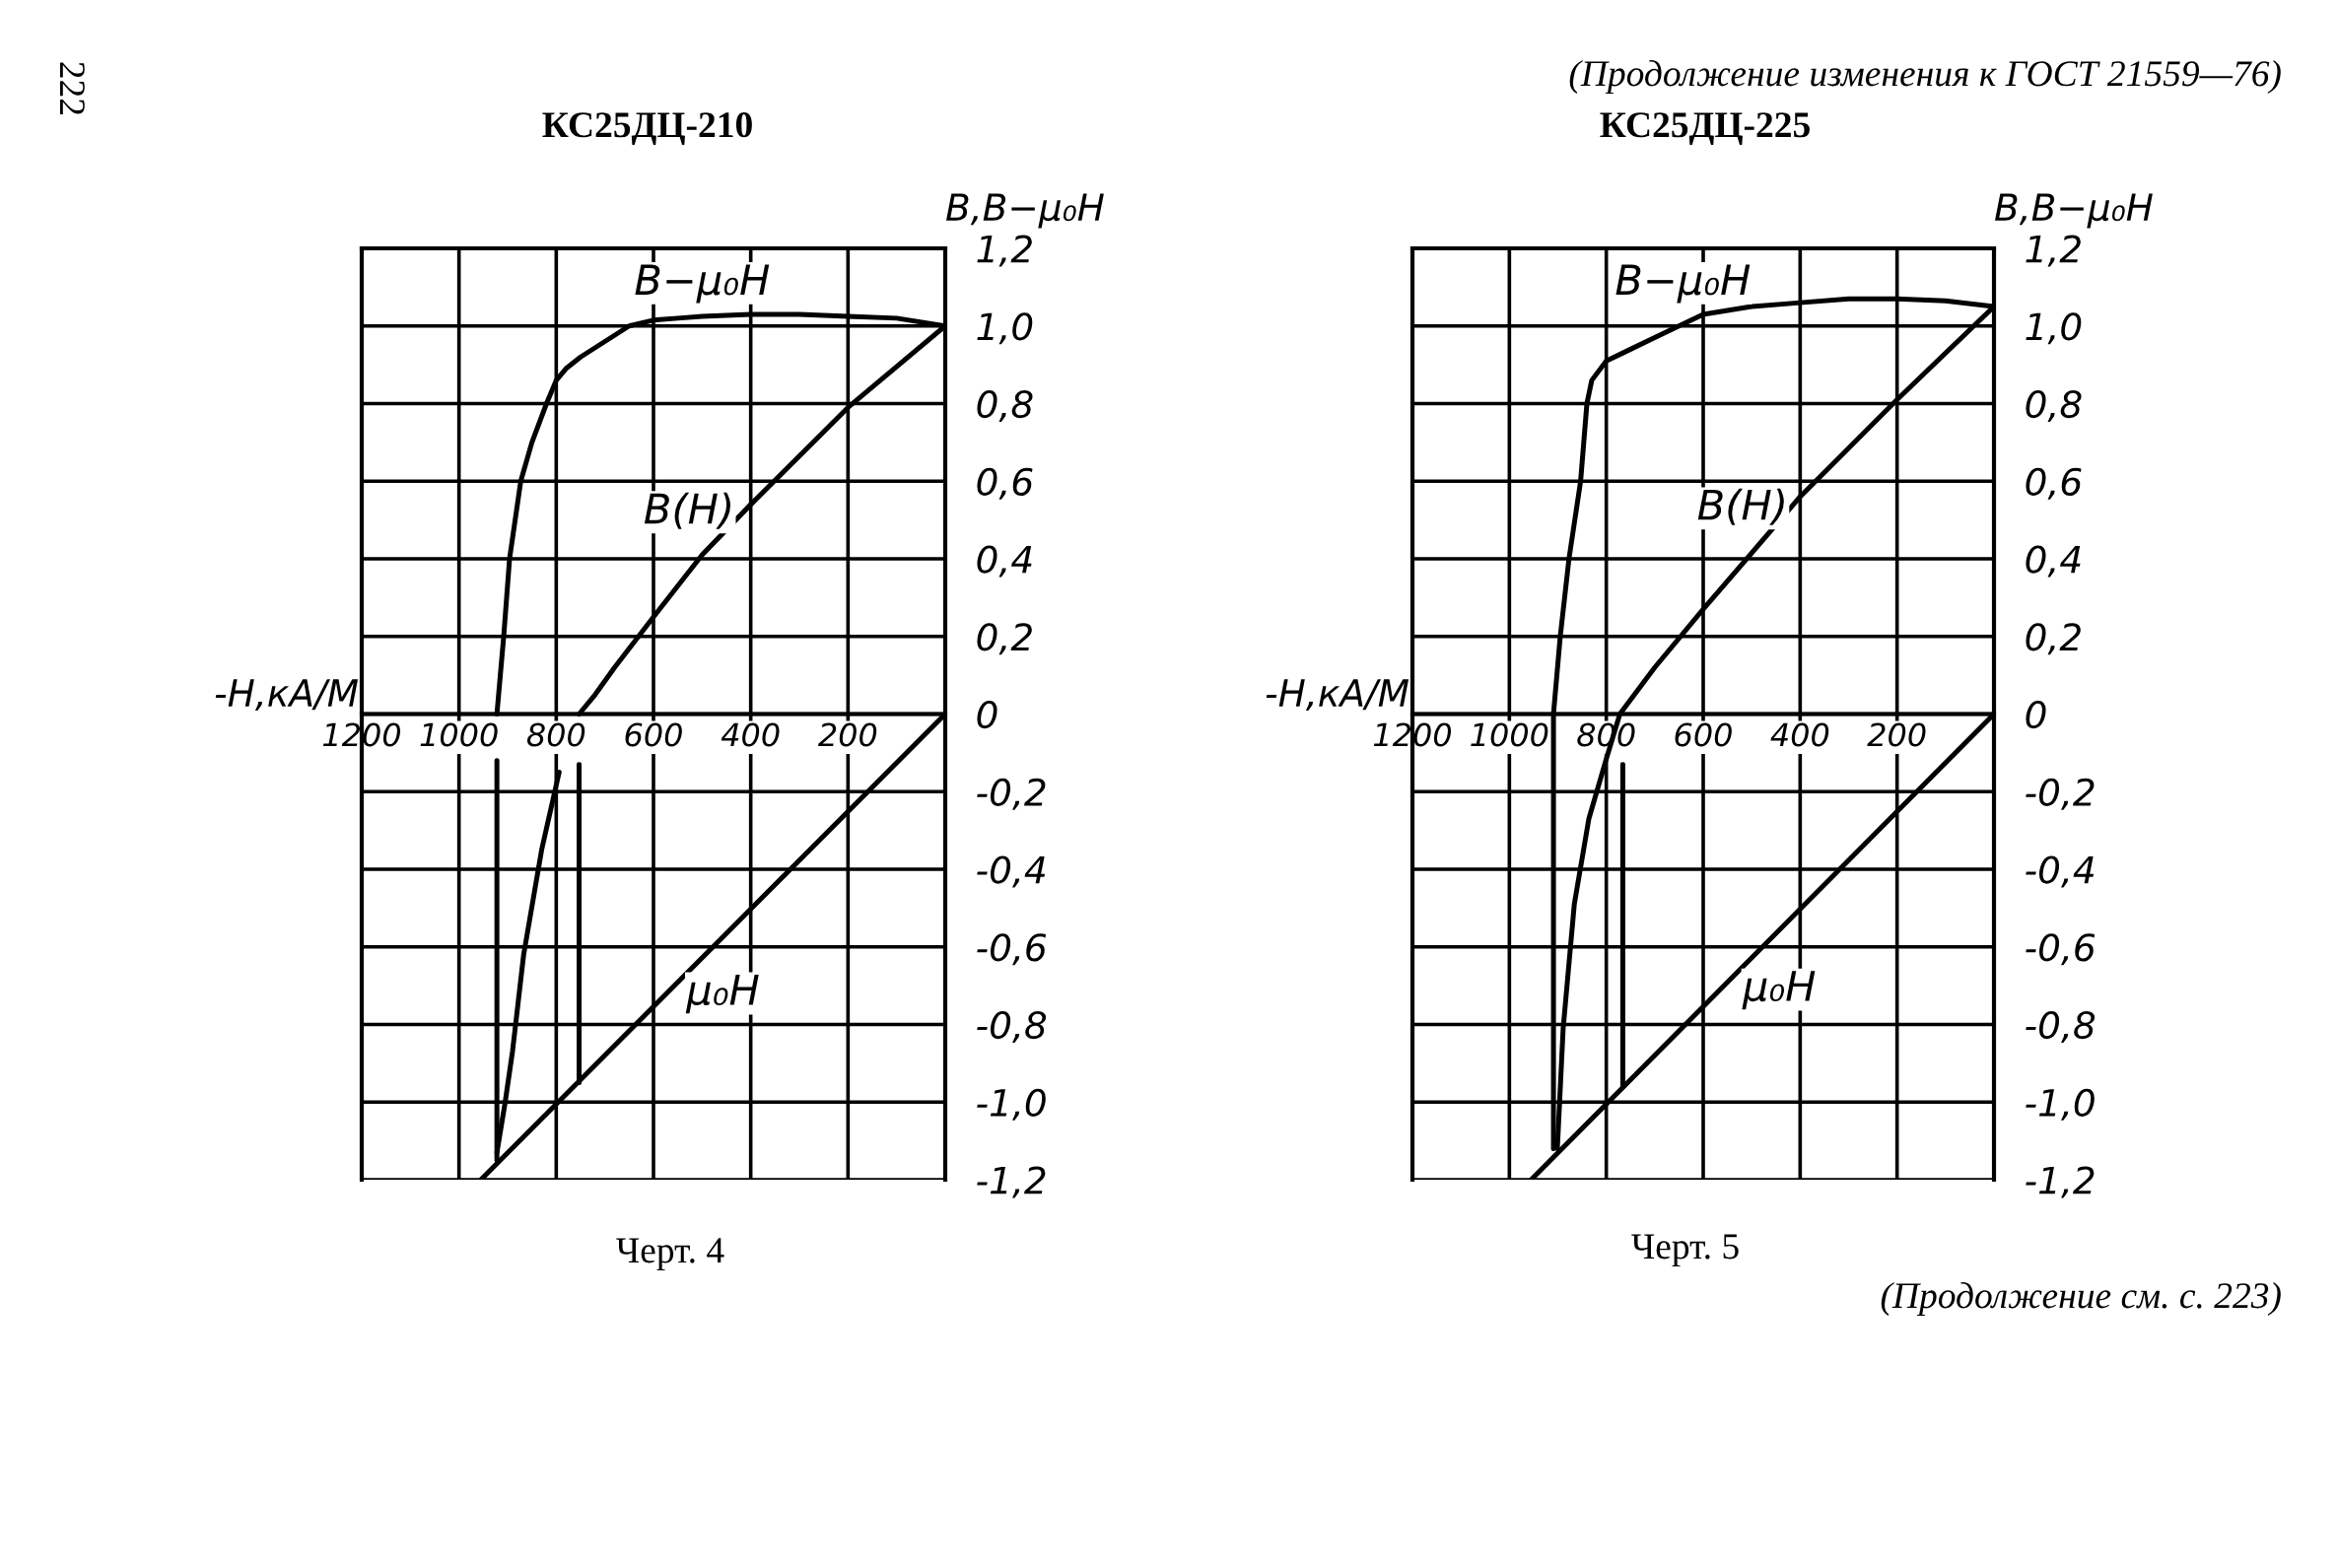  Describe the element at coordinates (670, 1254) in the screenshot. I see `text: Черт. 4` at that location.